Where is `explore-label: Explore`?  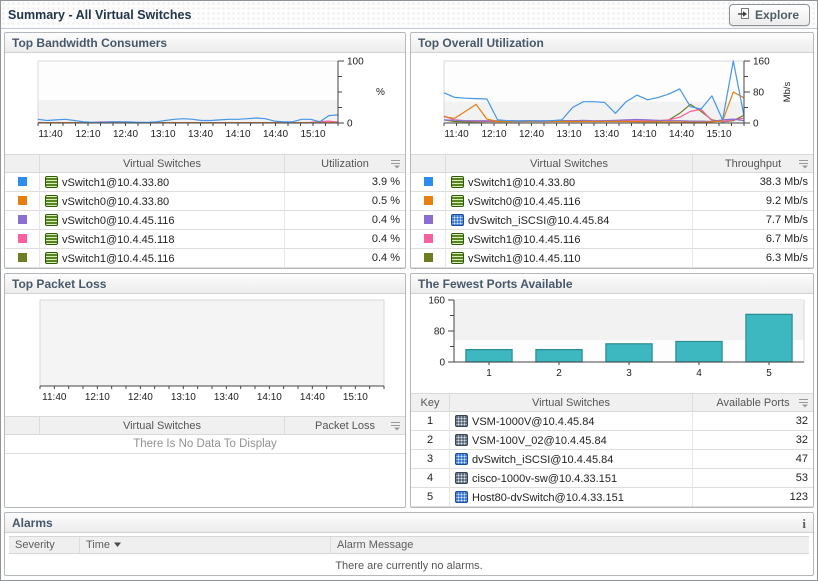 explore-label: Explore is located at coordinates (776, 14).